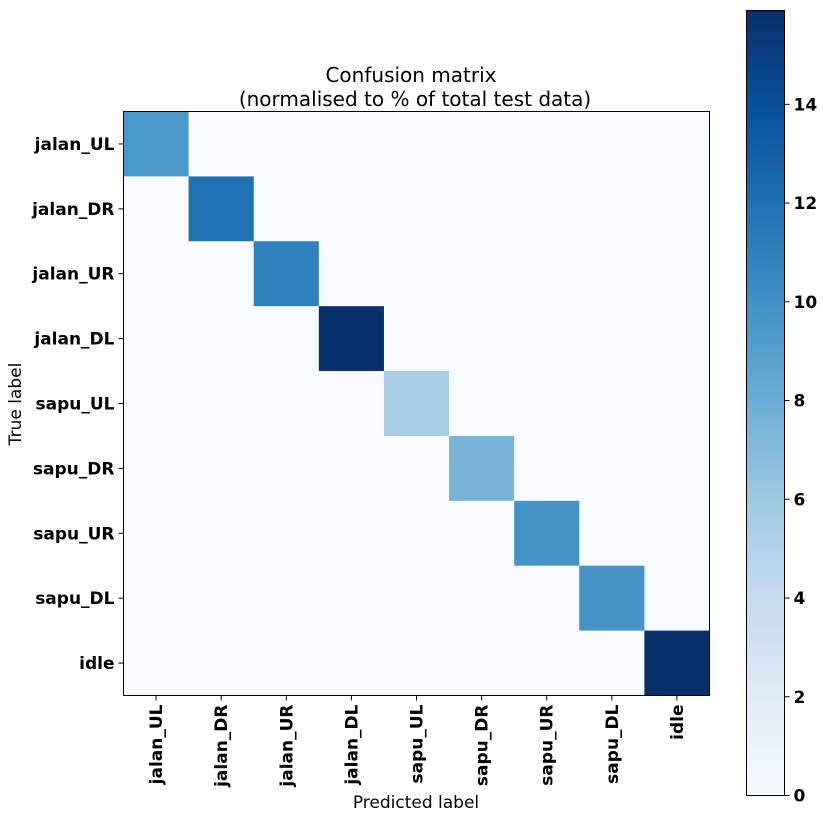  Describe the element at coordinates (157, 744) in the screenshot. I see `x-tick-label: jalan_UL` at that location.